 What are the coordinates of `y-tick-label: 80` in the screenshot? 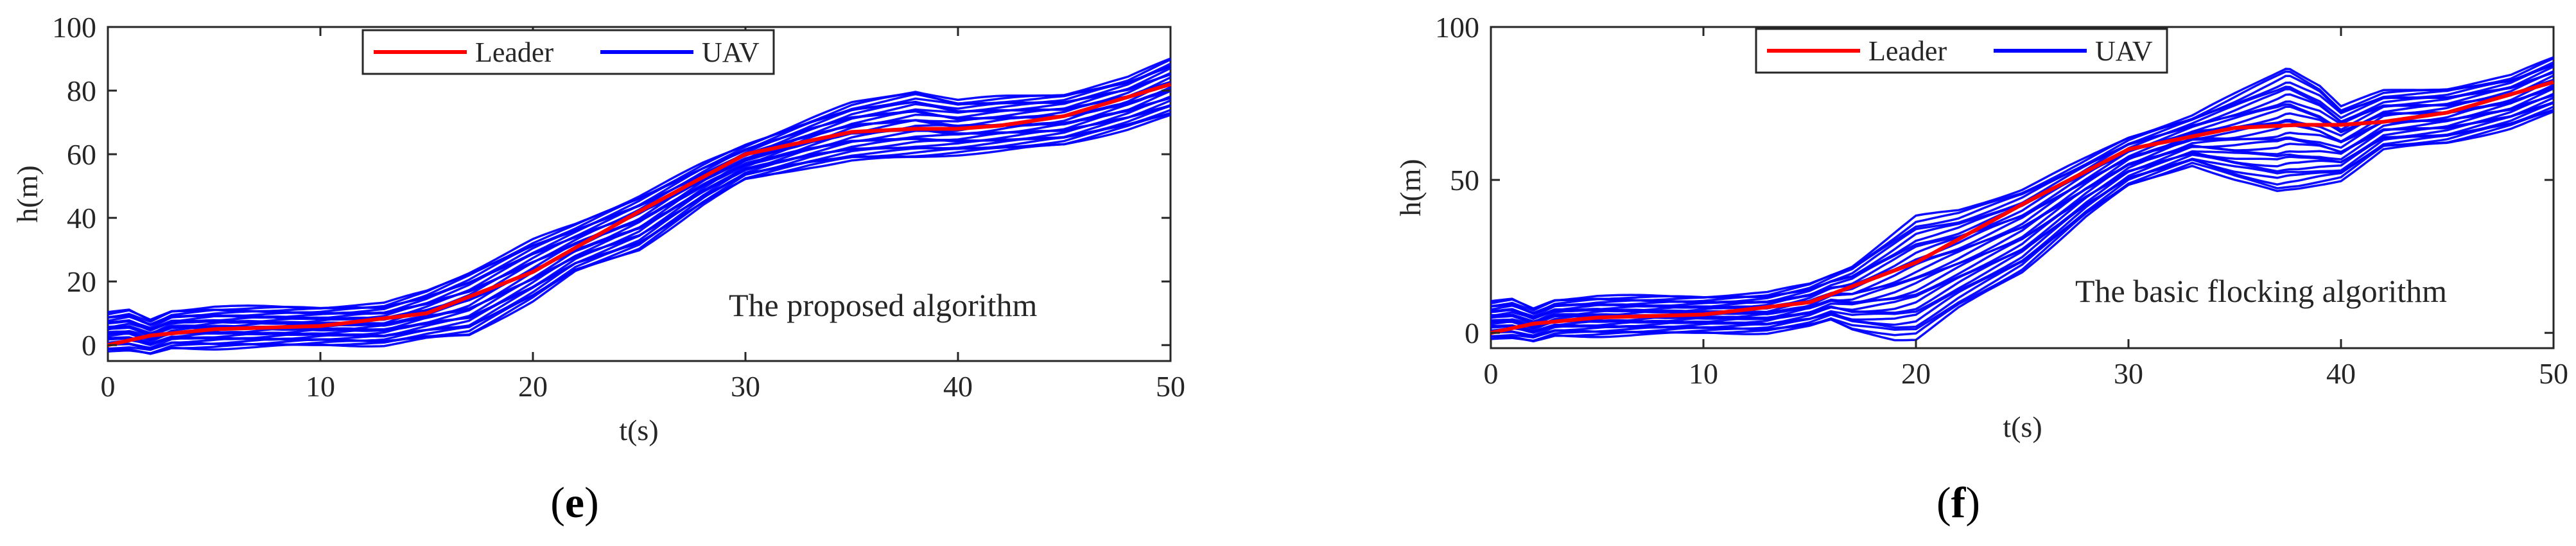 It's located at (81, 91).